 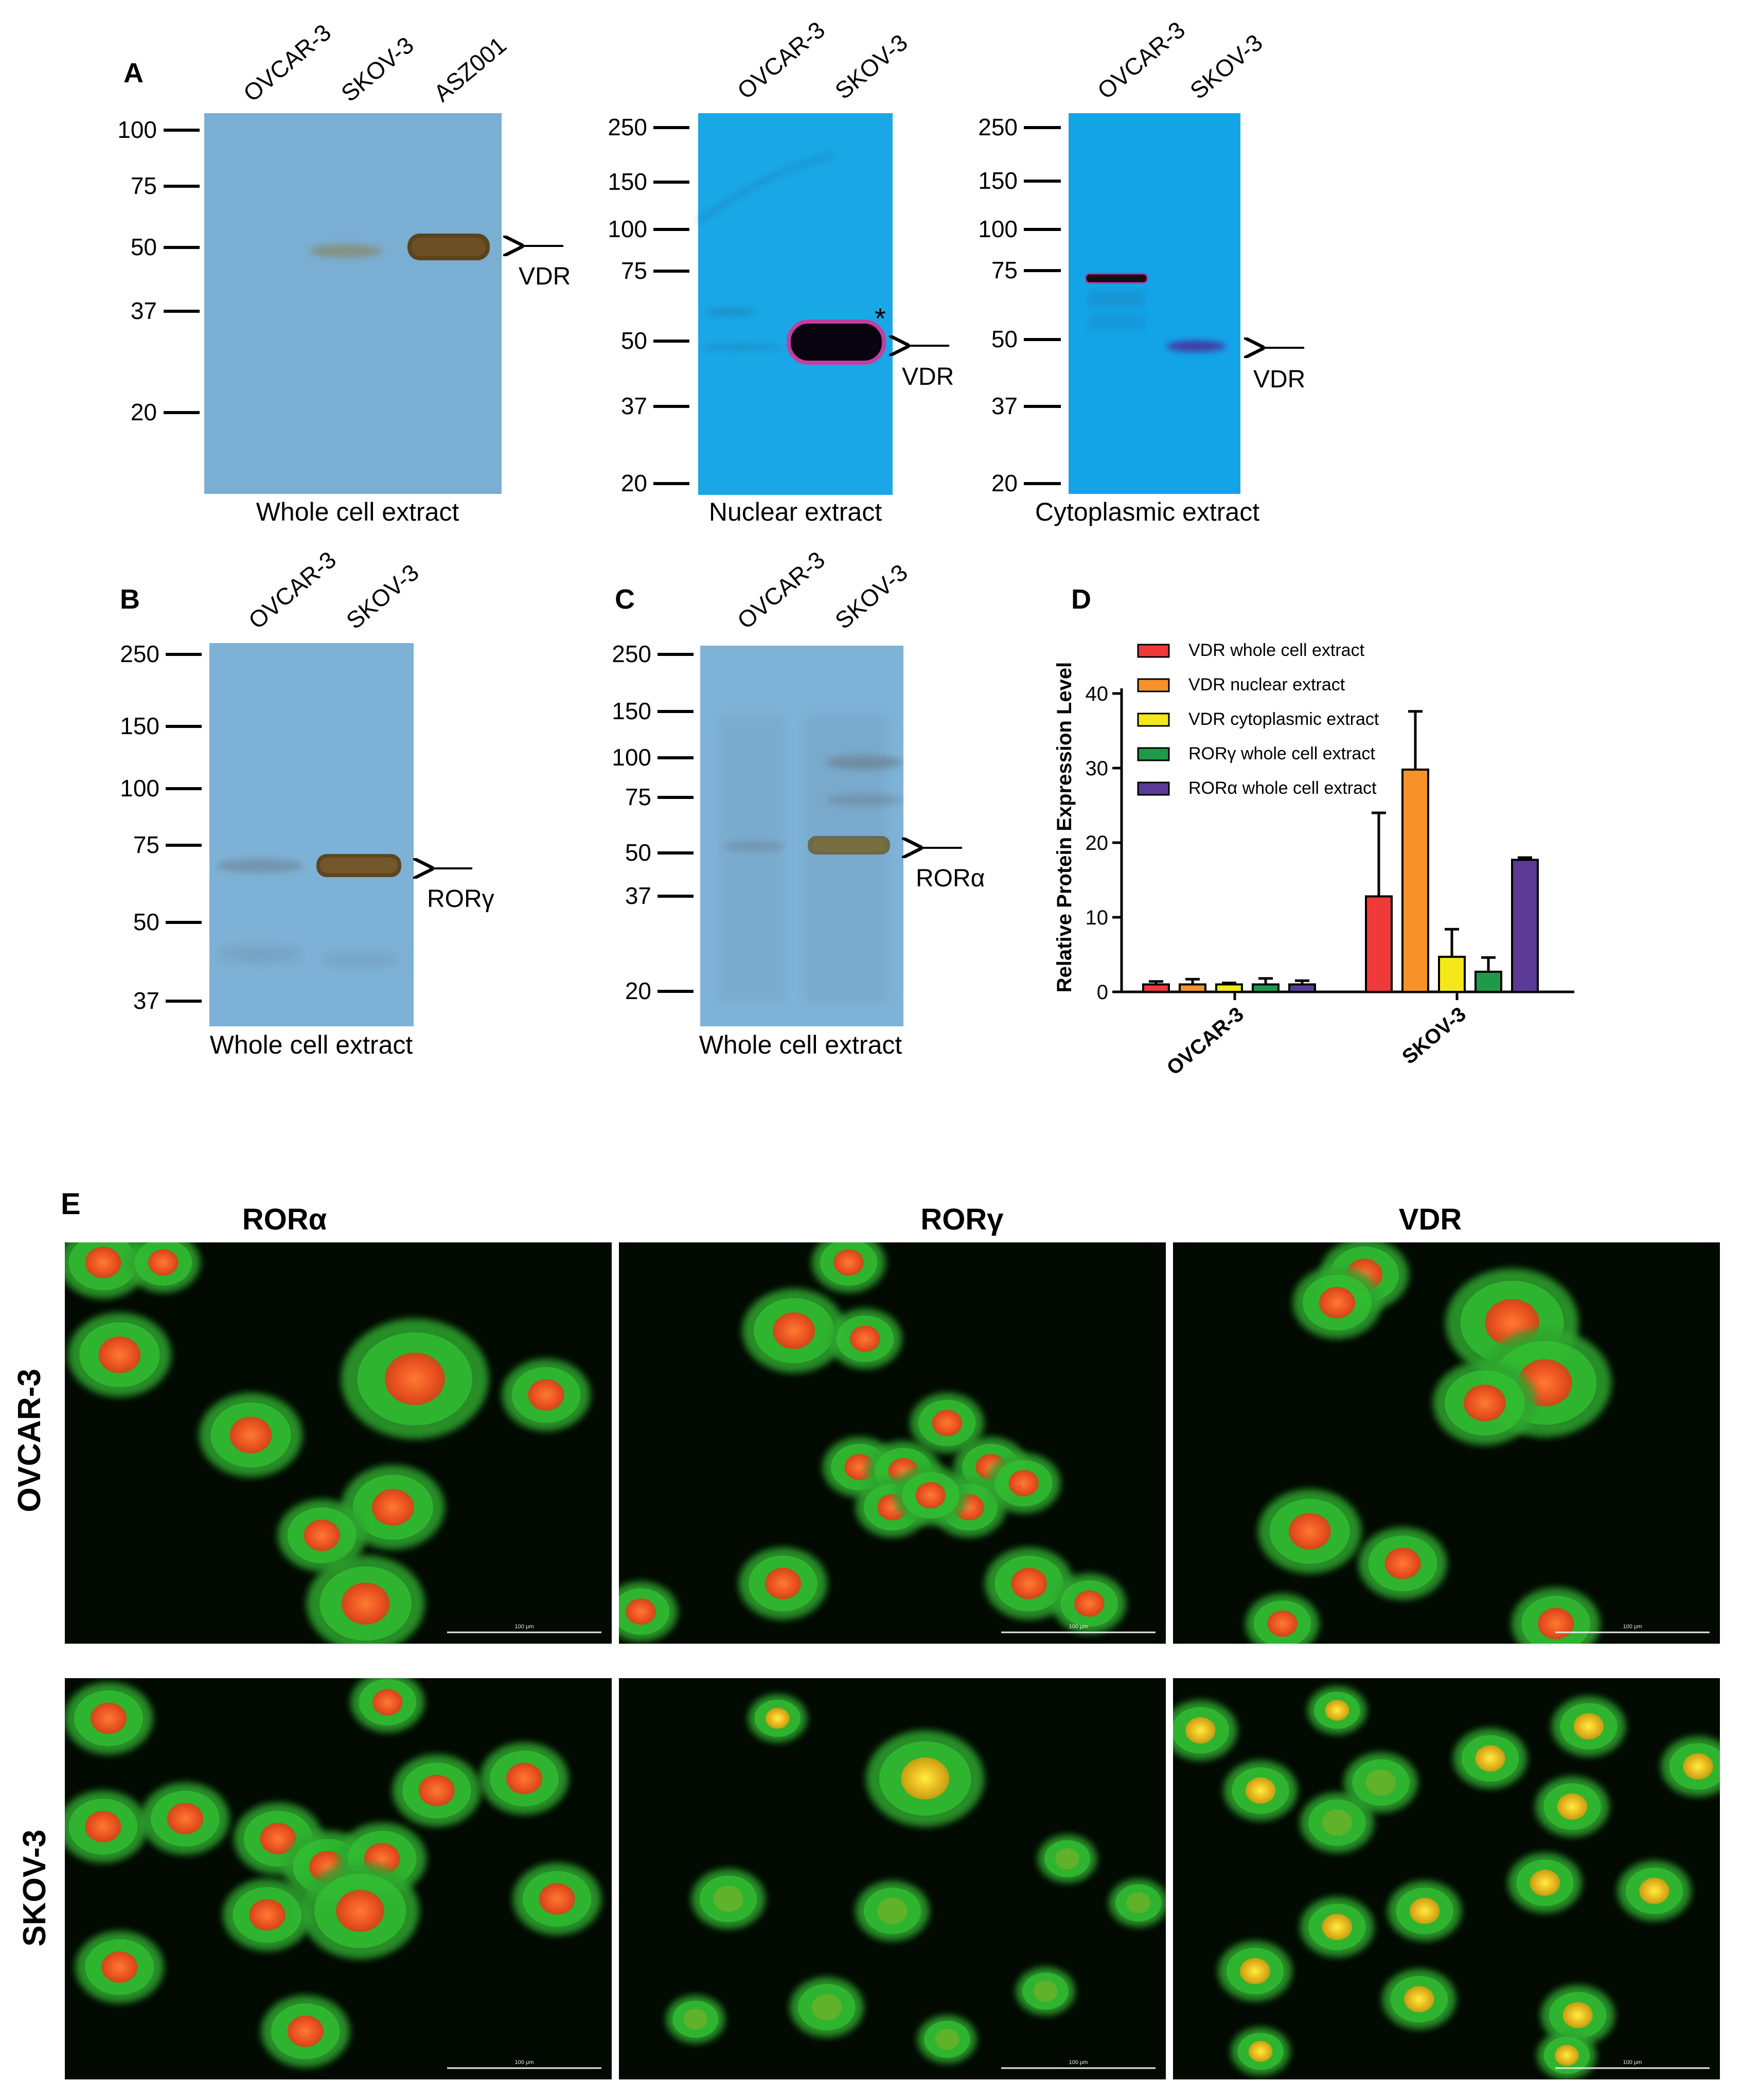 What do you see at coordinates (1279, 379) in the screenshot?
I see `arrow-label-vdr: VDR` at bounding box center [1279, 379].